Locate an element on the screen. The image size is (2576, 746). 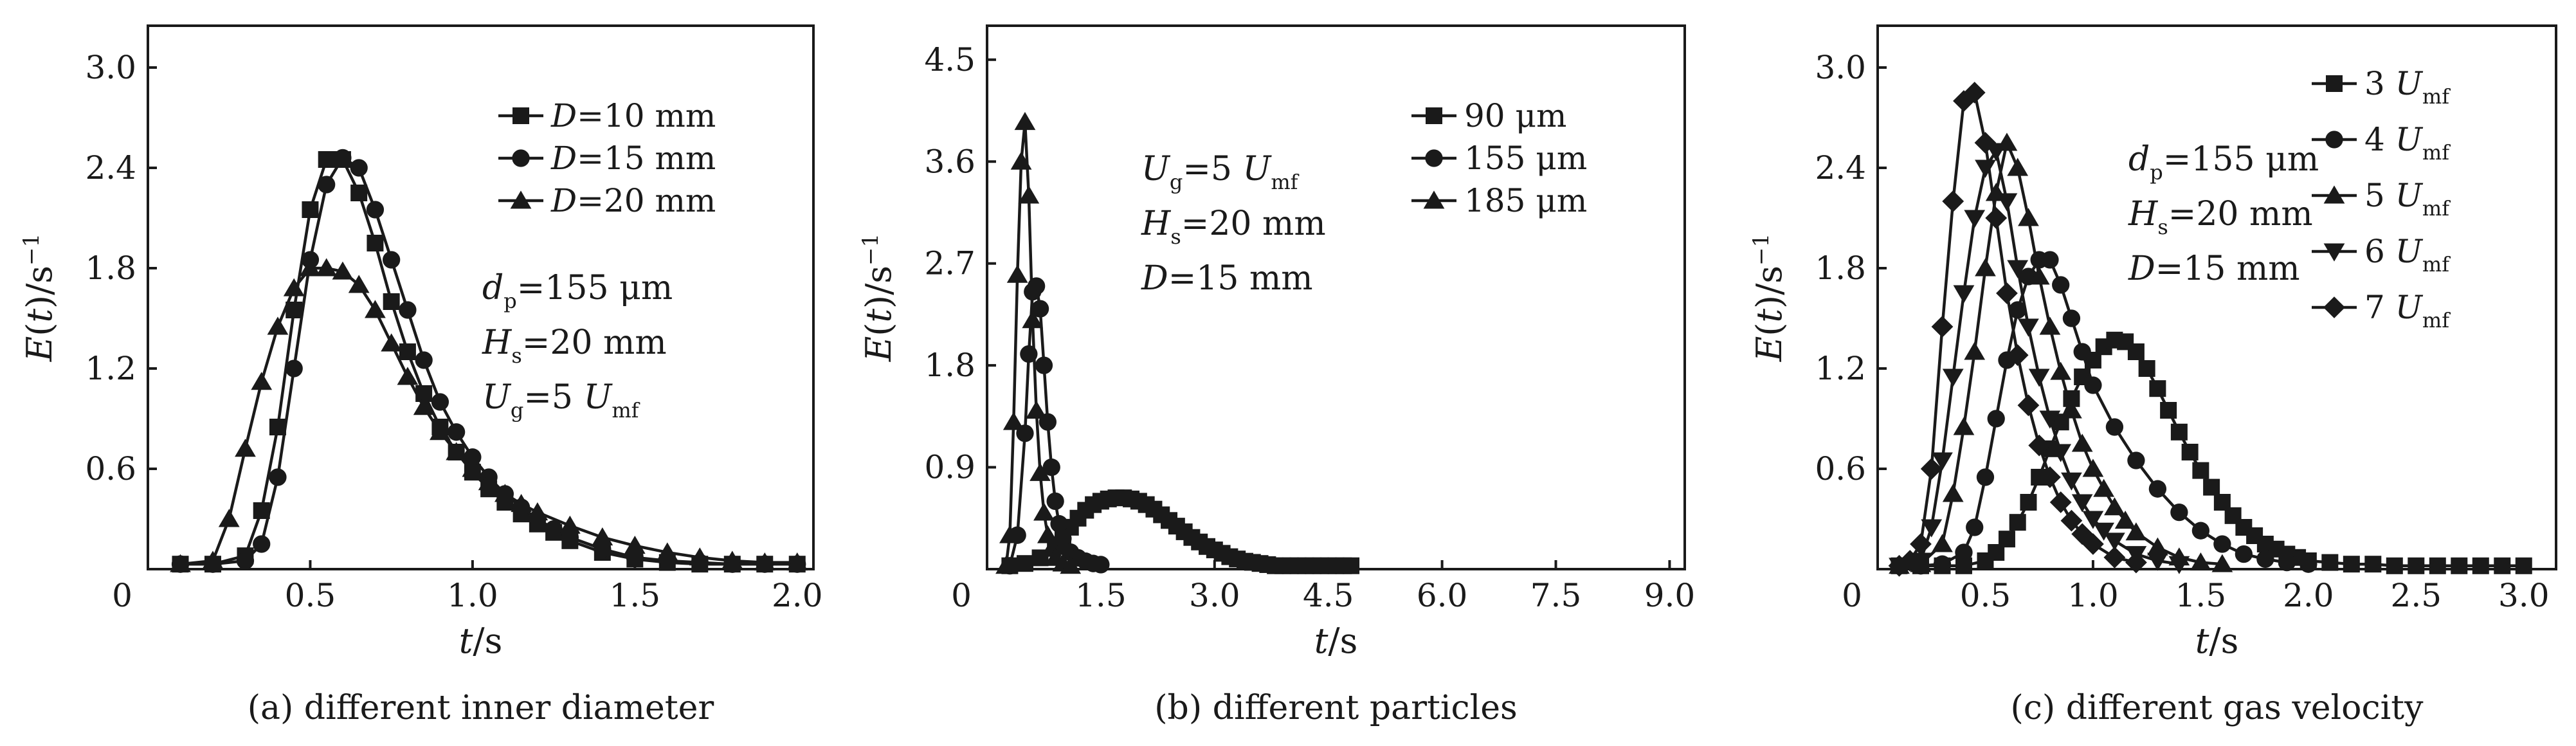
annotation: dp=155 μm Hs=20 mm Ug=5 Umf is located at coordinates (577, 346).